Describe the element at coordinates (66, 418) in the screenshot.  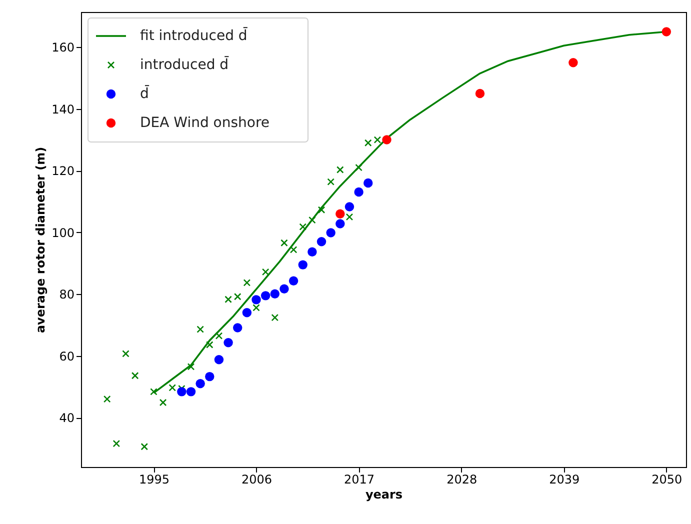
I see `y-tick-label: 40` at that location.